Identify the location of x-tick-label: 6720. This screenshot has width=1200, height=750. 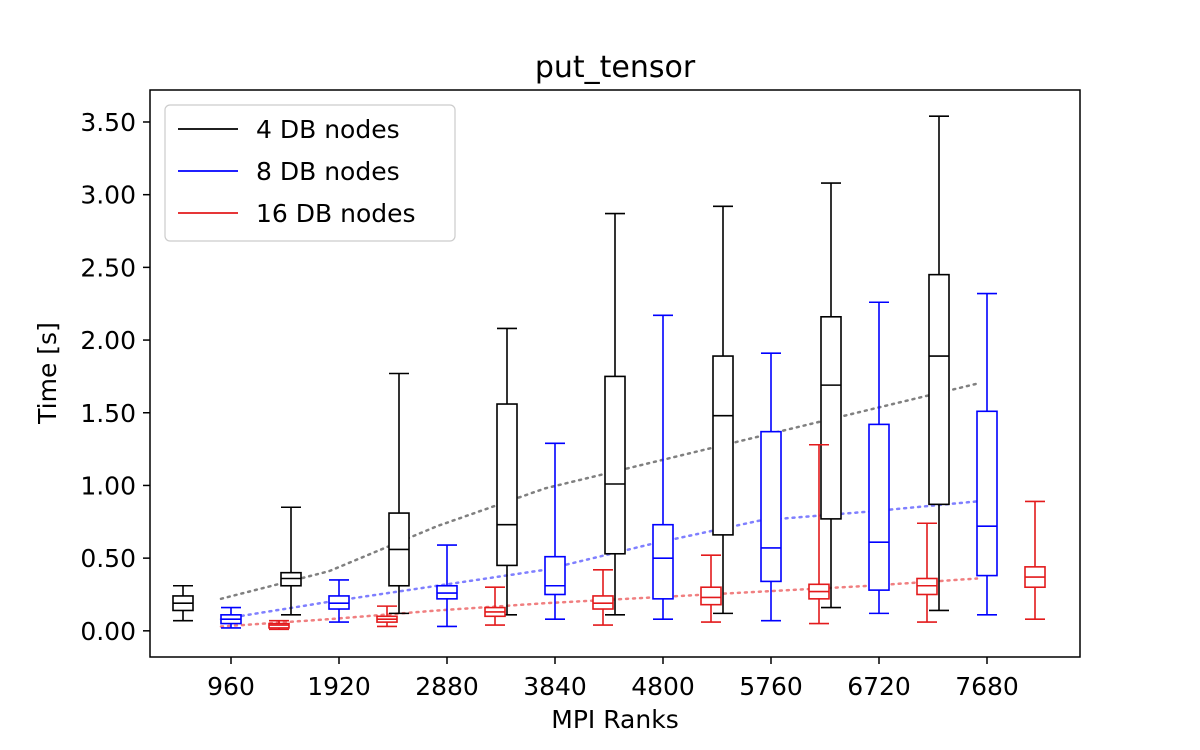
(879, 686).